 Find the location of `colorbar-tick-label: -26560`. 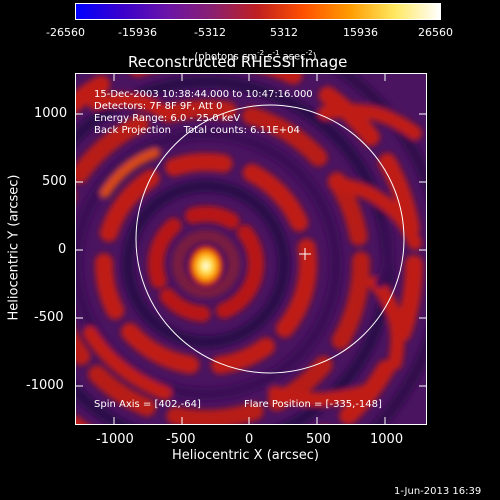

colorbar-tick-label: -26560 is located at coordinates (65, 32).